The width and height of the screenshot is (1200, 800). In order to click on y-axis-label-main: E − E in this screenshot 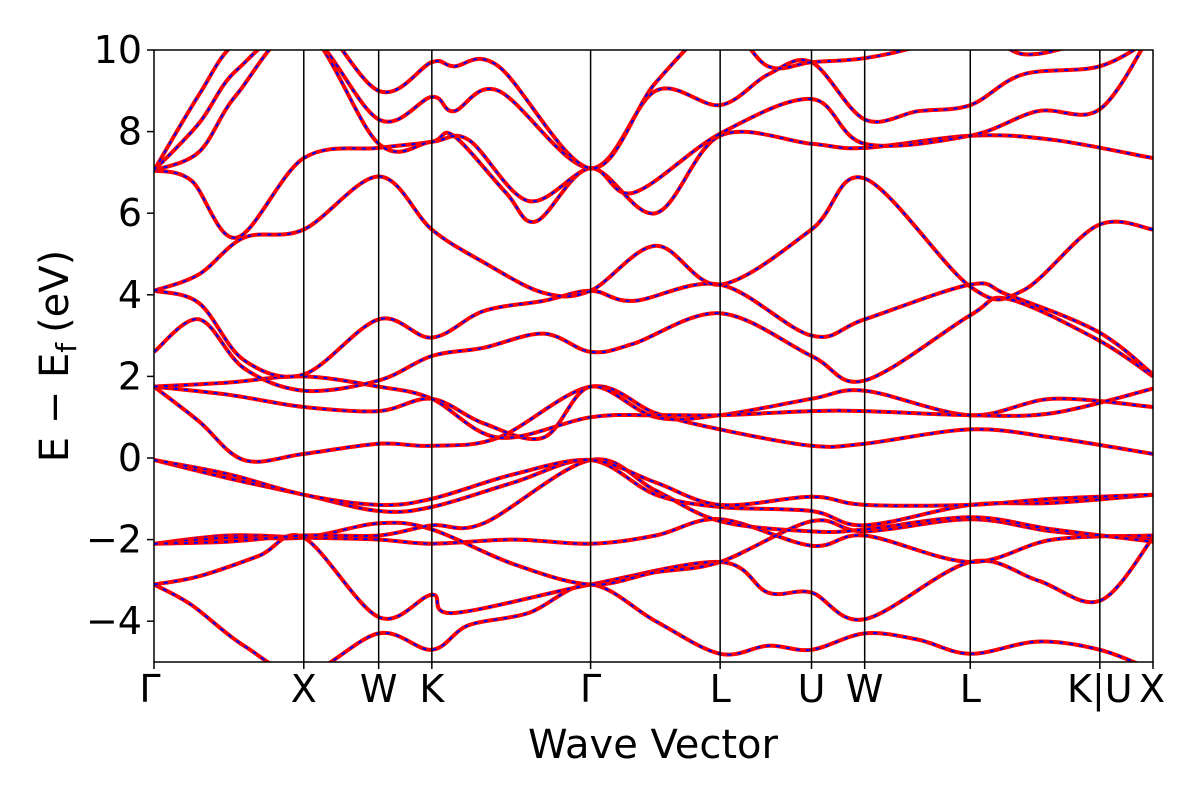, I will do `click(55, 408)`.